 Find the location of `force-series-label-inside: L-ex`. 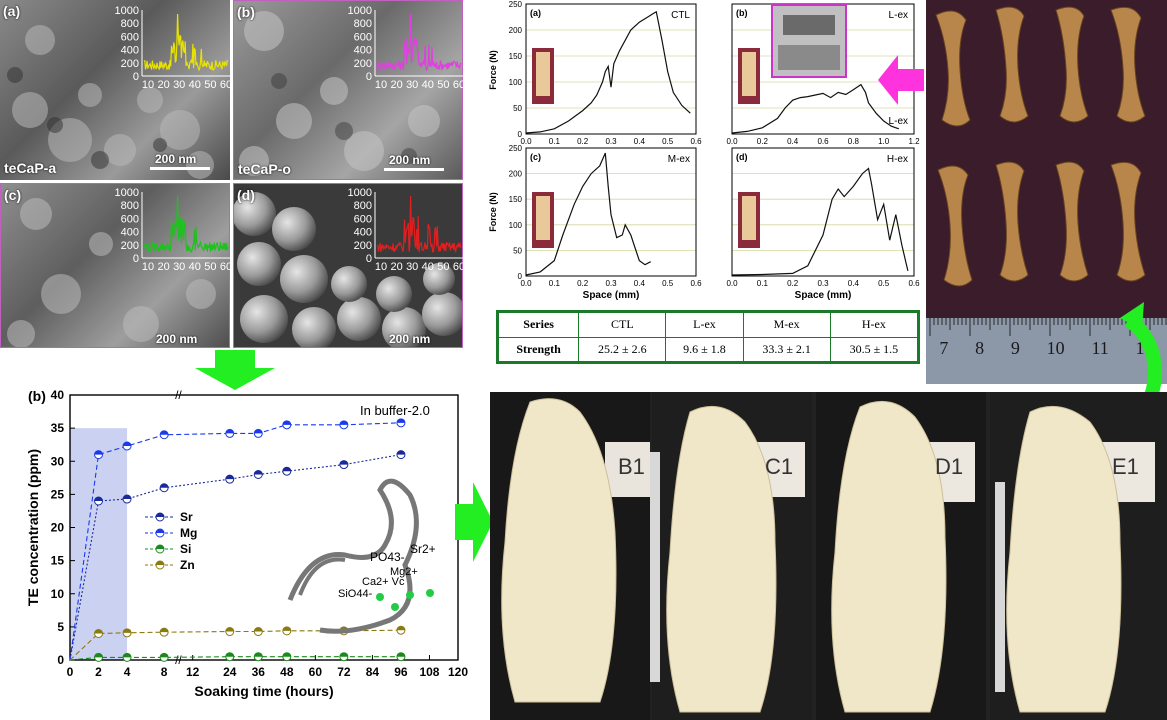

force-series-label-inside: L-ex is located at coordinates (898, 121).